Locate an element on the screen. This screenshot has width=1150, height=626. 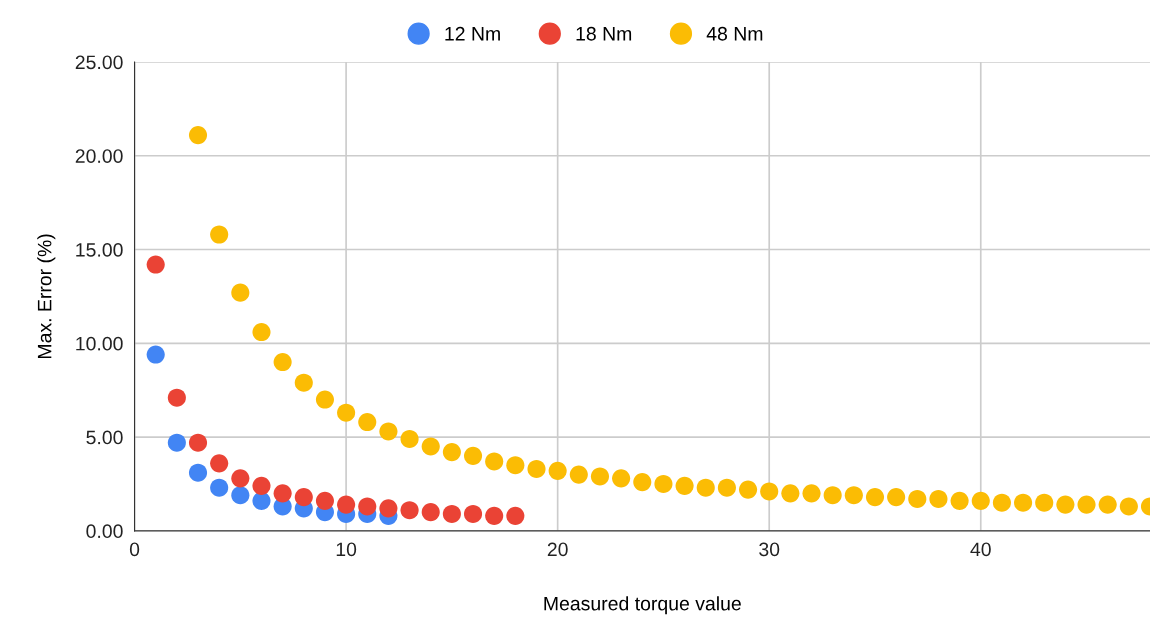
legend-label: 18 Nm is located at coordinates (604, 33).